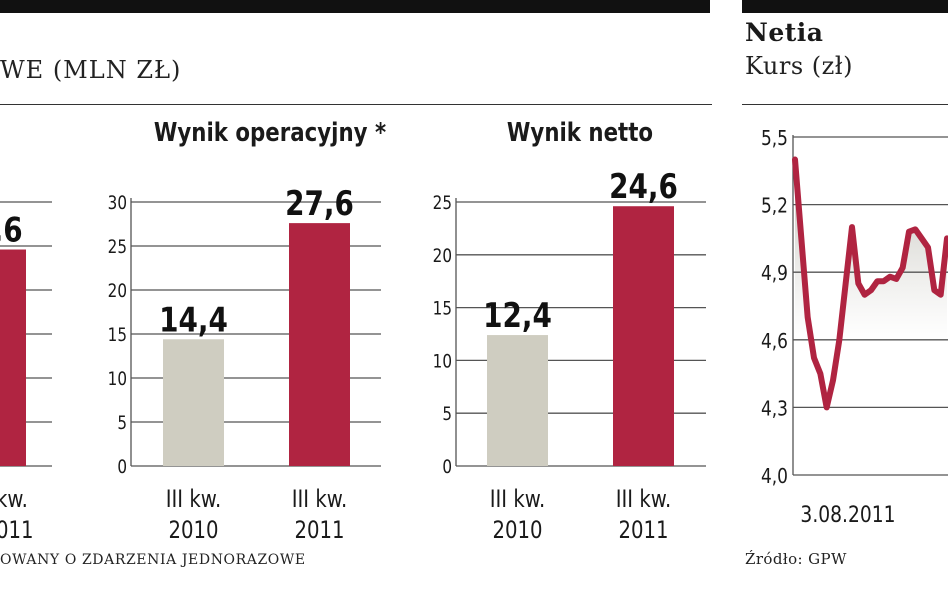  What do you see at coordinates (14, 499) in the screenshot?
I see `category-label: kw.` at bounding box center [14, 499].